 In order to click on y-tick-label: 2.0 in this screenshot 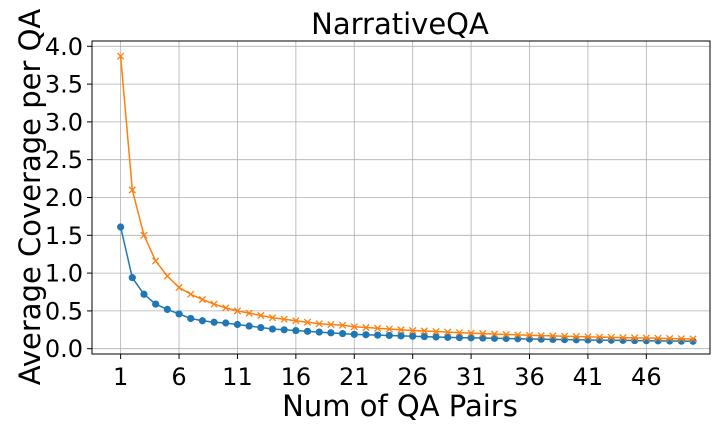, I will do `click(64, 198)`.